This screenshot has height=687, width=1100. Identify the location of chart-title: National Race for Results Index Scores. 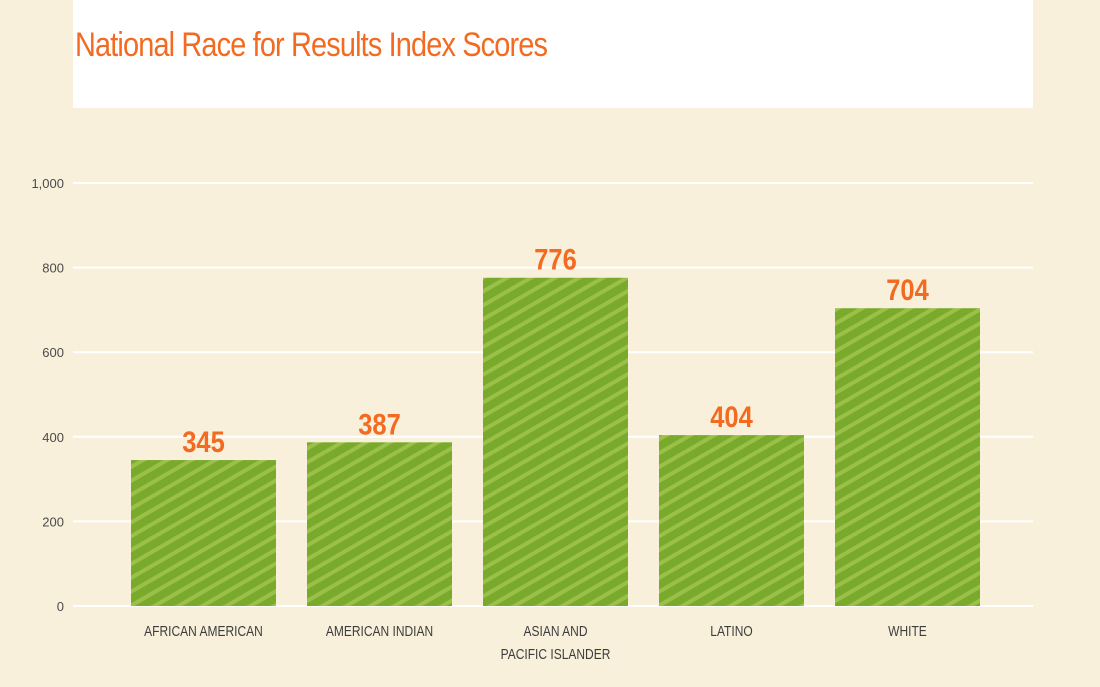
(311, 45).